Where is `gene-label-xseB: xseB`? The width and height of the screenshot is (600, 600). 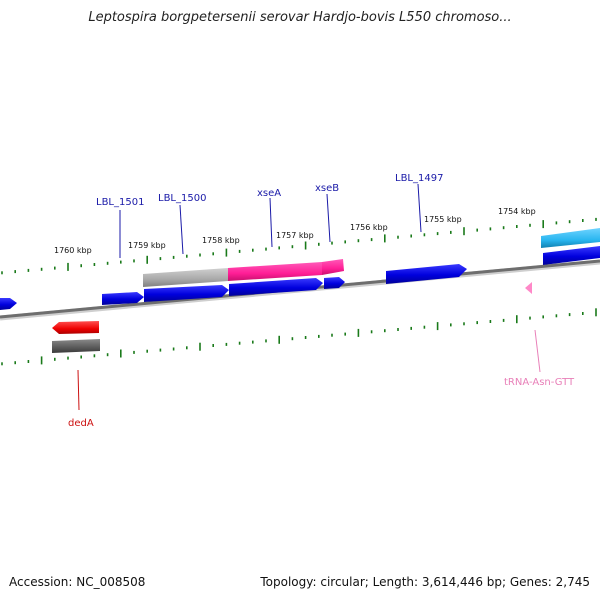
gene-label-xseB: xseB is located at coordinates (327, 188).